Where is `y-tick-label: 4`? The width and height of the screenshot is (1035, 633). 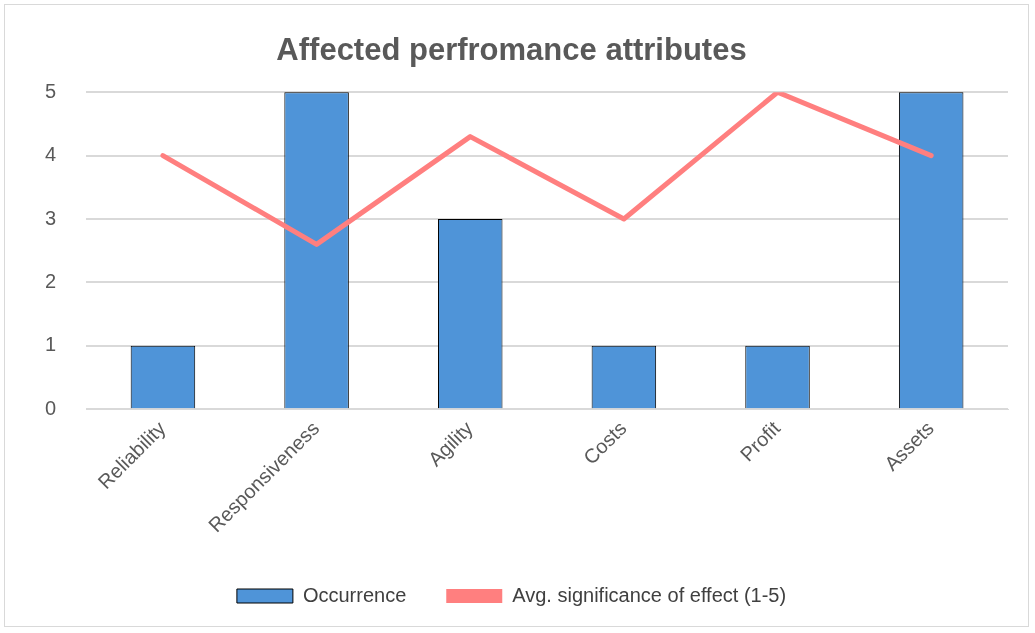
y-tick-label: 4 is located at coordinates (51, 154).